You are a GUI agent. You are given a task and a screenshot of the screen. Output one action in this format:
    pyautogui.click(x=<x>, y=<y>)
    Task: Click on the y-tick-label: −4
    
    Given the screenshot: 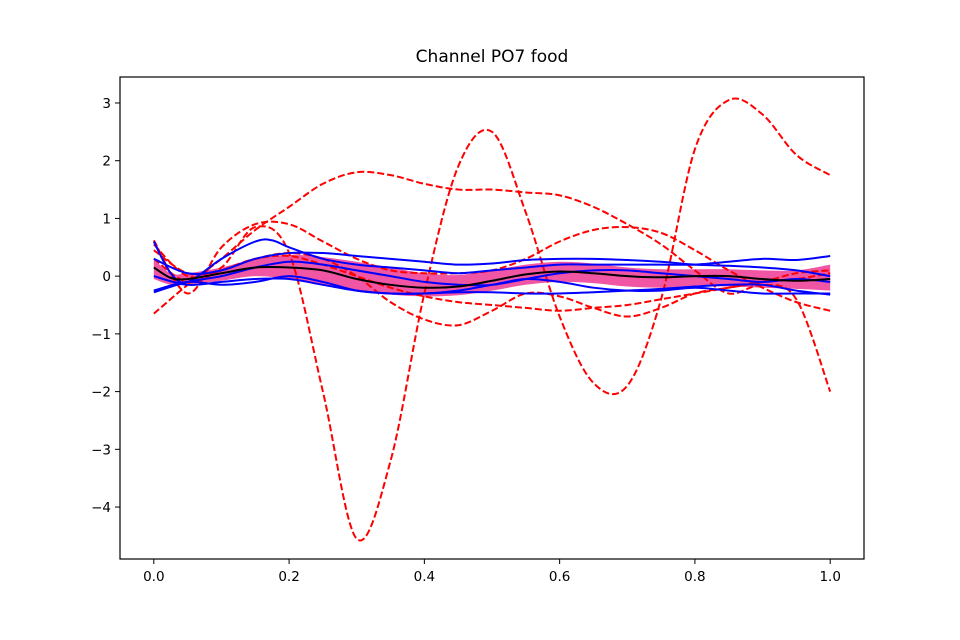 What is the action you would take?
    pyautogui.click(x=101, y=508)
    